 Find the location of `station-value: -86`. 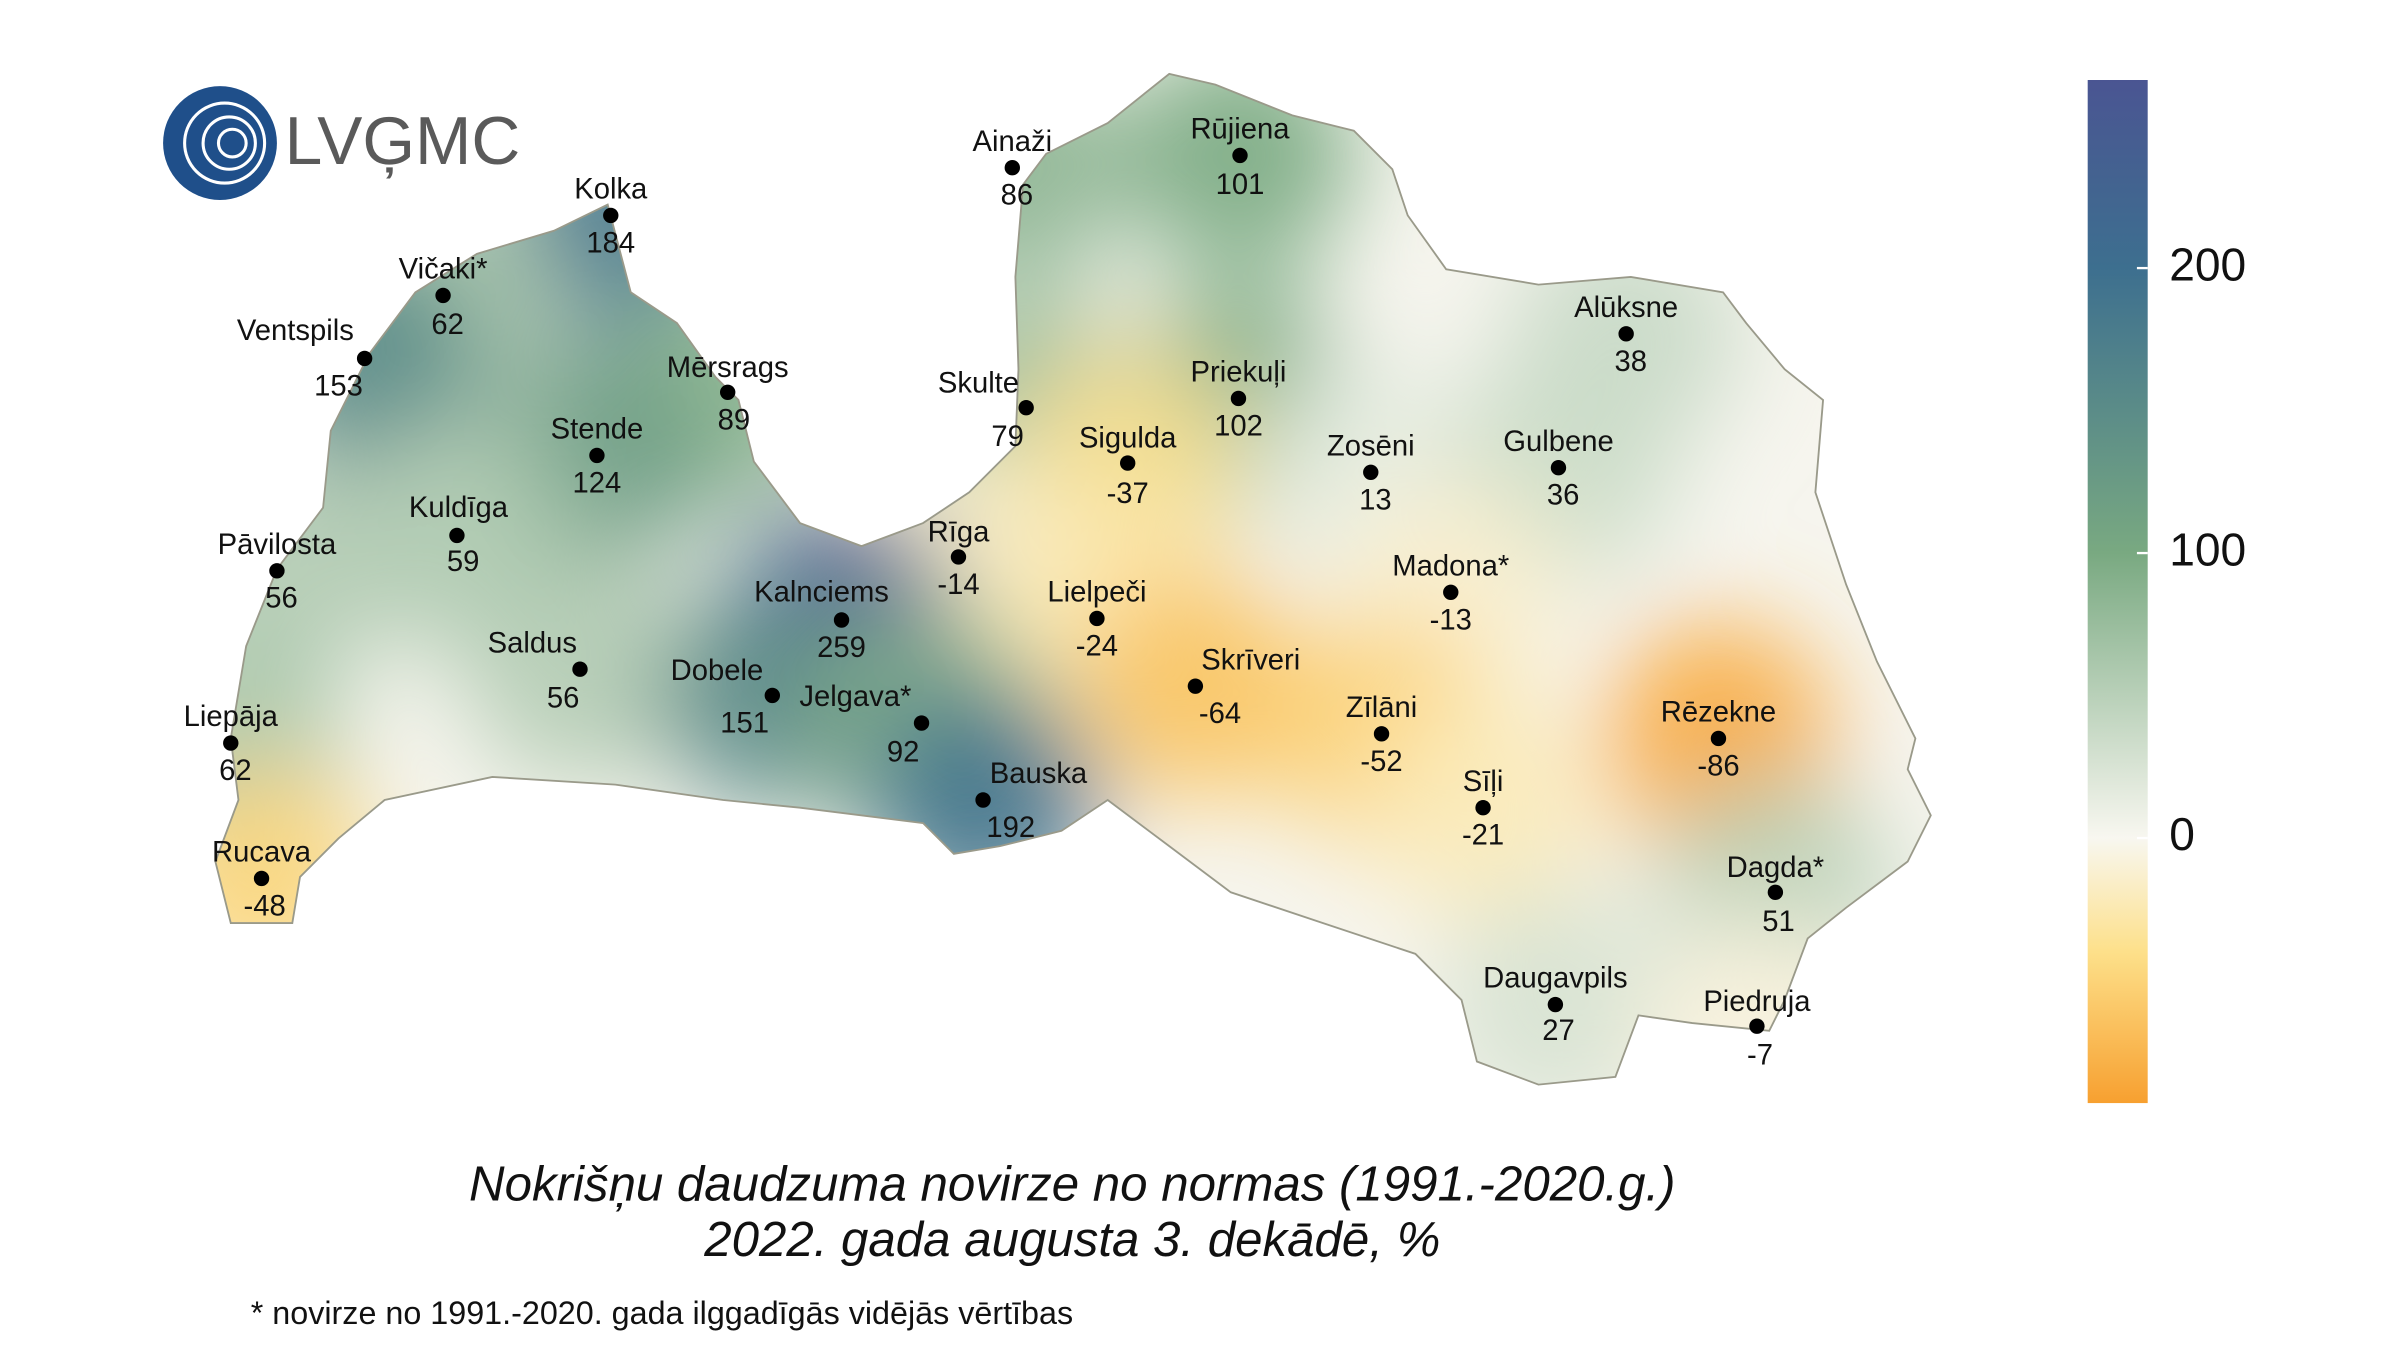

station-value: -86 is located at coordinates (1718, 766).